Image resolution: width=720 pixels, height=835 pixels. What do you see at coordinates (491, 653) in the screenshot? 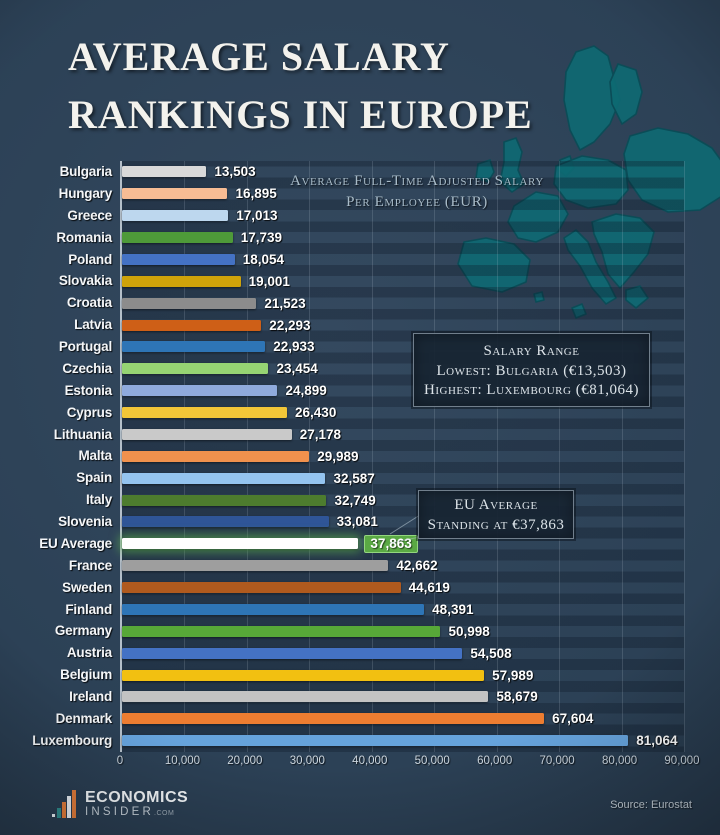
I see `bar-value: 54,508` at bounding box center [491, 653].